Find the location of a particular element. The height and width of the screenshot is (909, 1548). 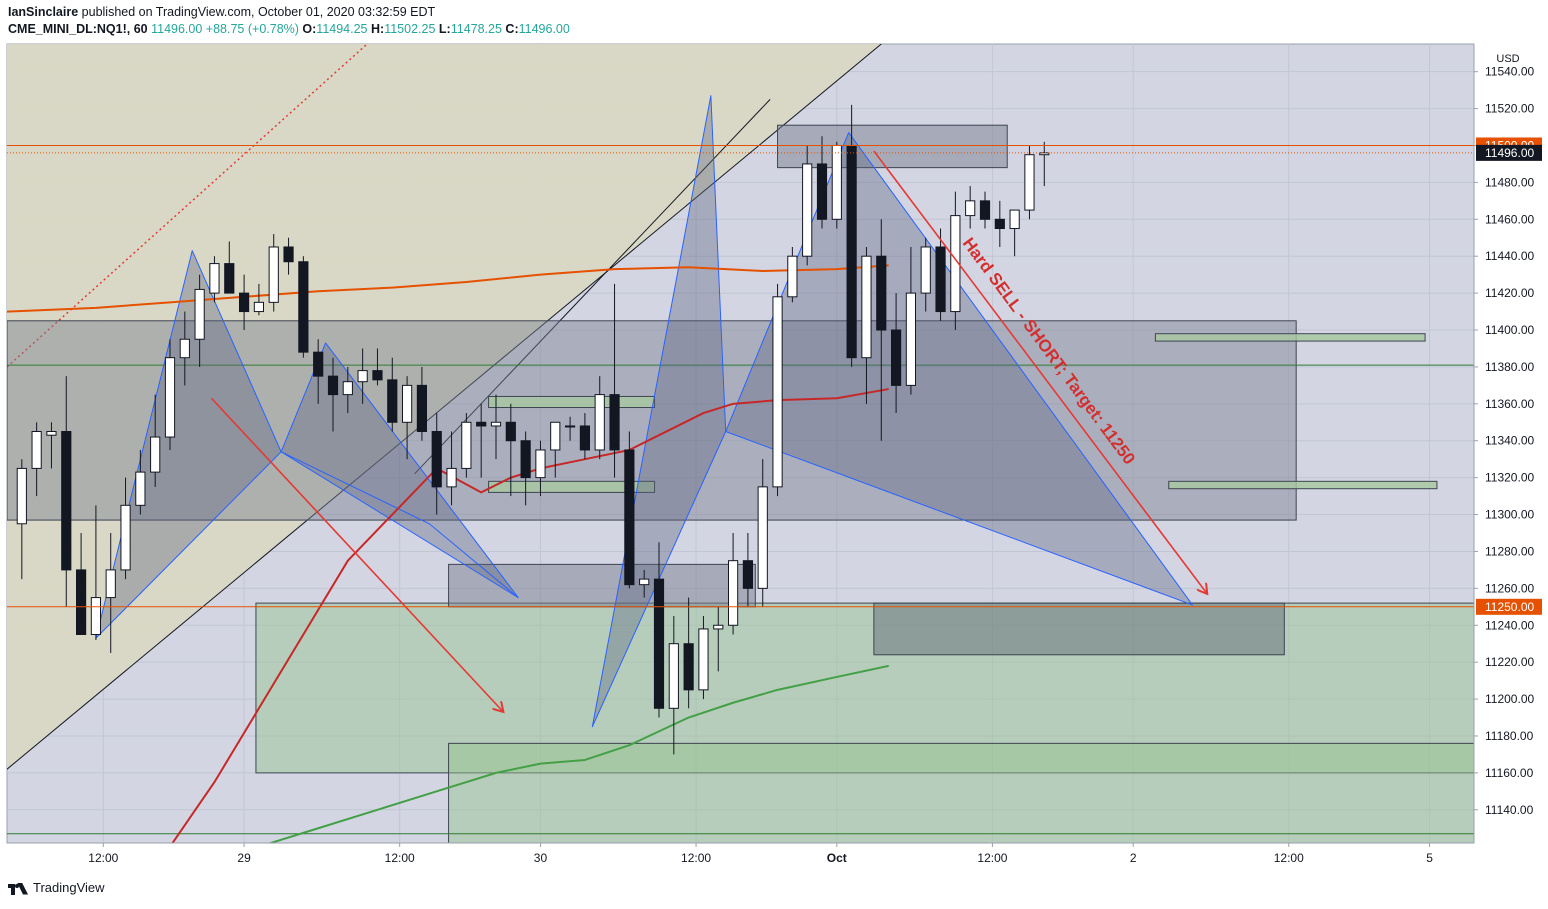

y-tick-label: 11540.00 is located at coordinates (1509, 72).